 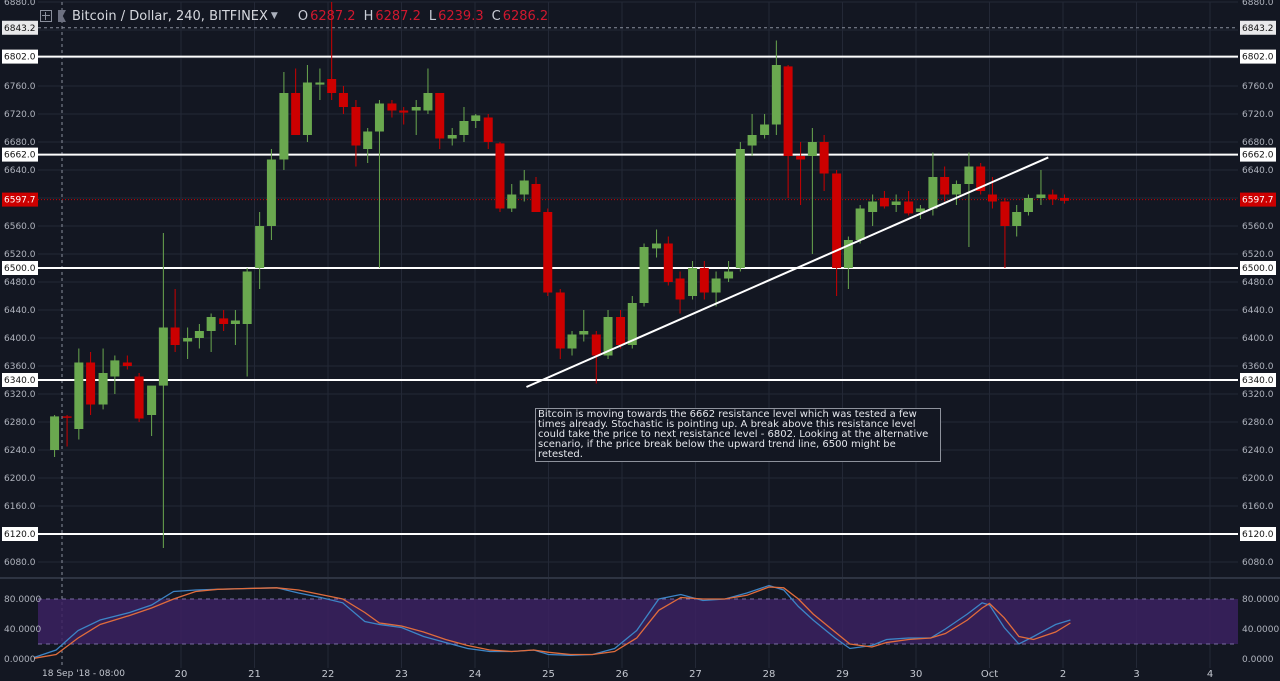 What do you see at coordinates (1258, 381) in the screenshot?
I see `resistance-price-label: 6340.0` at bounding box center [1258, 381].